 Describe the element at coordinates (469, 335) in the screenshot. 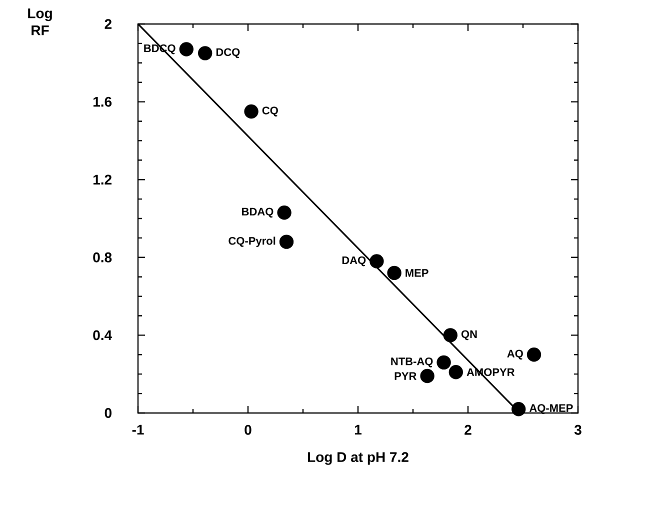

I see `annotation: QN` at that location.